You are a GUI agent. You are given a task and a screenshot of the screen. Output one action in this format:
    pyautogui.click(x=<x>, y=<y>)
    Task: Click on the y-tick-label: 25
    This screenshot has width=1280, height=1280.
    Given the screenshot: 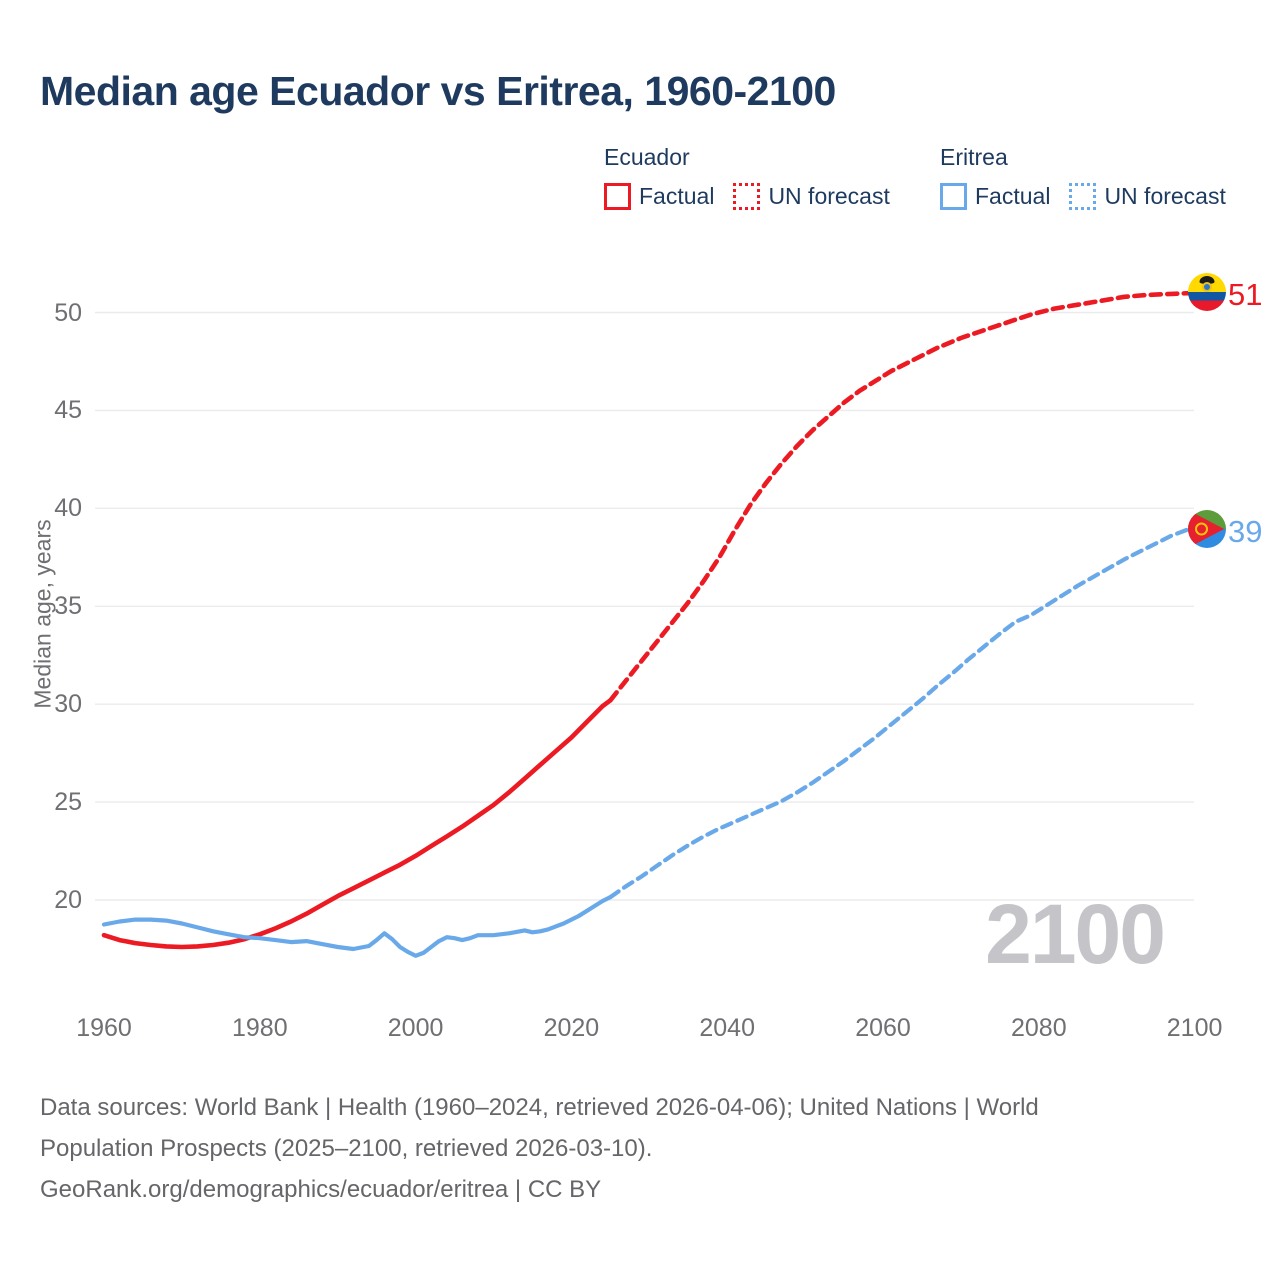 What is the action you would take?
    pyautogui.click(x=68, y=802)
    